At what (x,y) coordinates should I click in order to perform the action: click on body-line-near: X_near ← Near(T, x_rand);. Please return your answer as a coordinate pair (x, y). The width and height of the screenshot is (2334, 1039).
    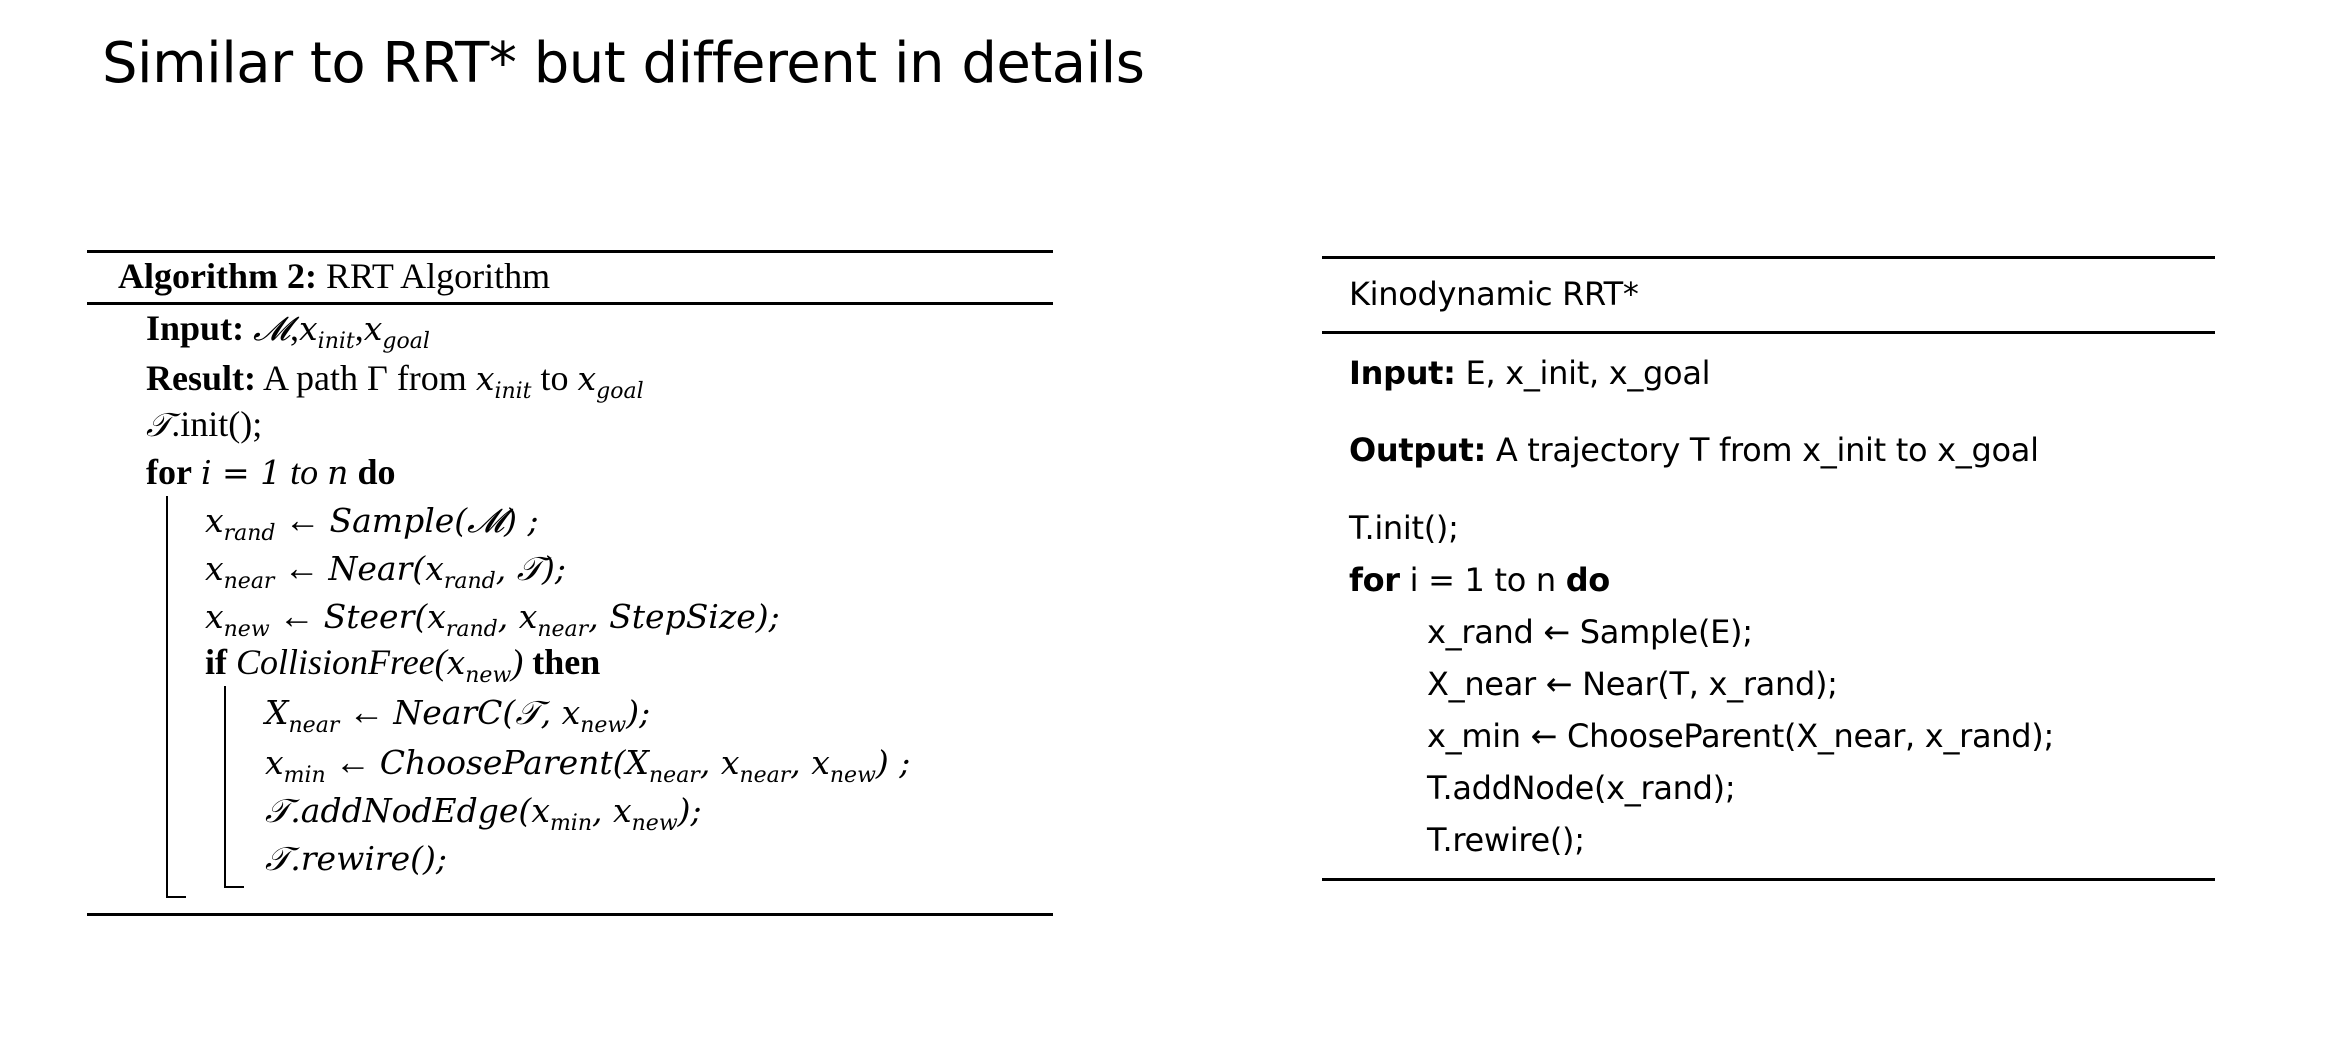
    Looking at the image, I should click on (1632, 684).